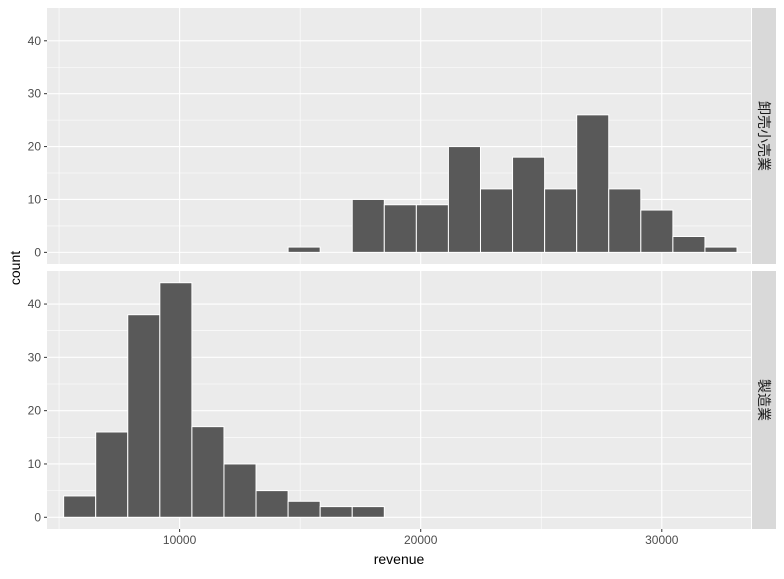  What do you see at coordinates (421, 540) in the screenshot?
I see `x-tick-label: 20000` at bounding box center [421, 540].